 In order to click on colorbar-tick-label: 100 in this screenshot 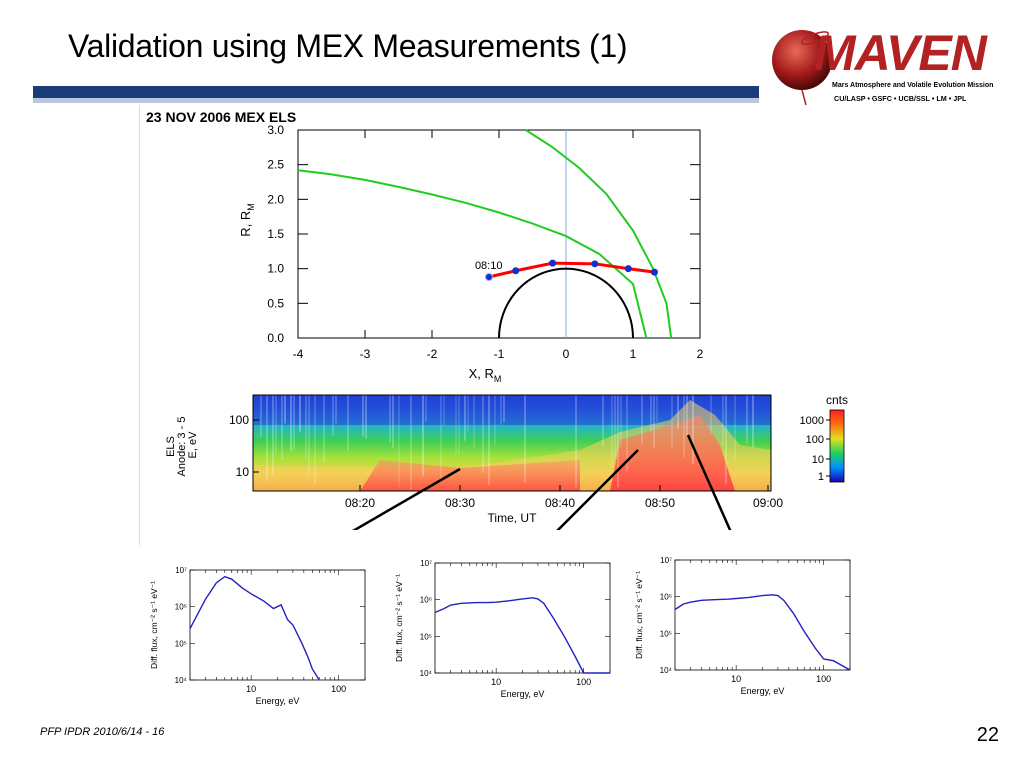, I will do `click(815, 440)`.